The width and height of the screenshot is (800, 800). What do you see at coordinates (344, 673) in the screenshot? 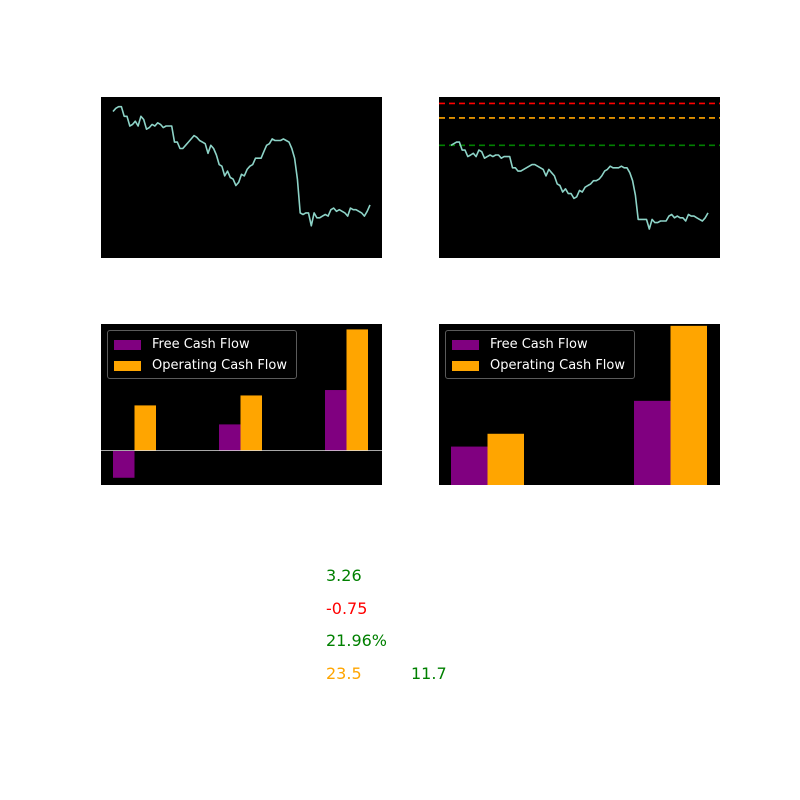
I see `metric-value-4: 23.5` at bounding box center [344, 673].